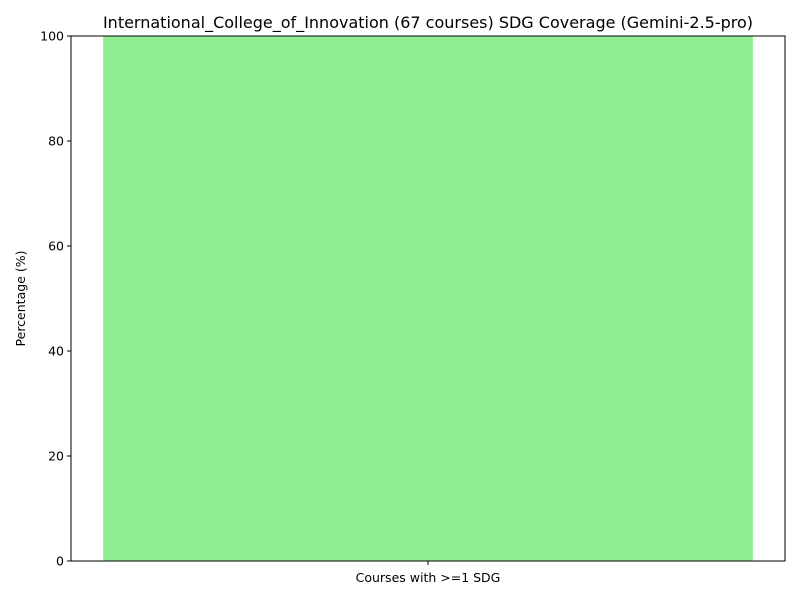 The height and width of the screenshot is (600, 800). Describe the element at coordinates (428, 577) in the screenshot. I see `x-tick-label-0: Courses with >=1 SDG` at that location.